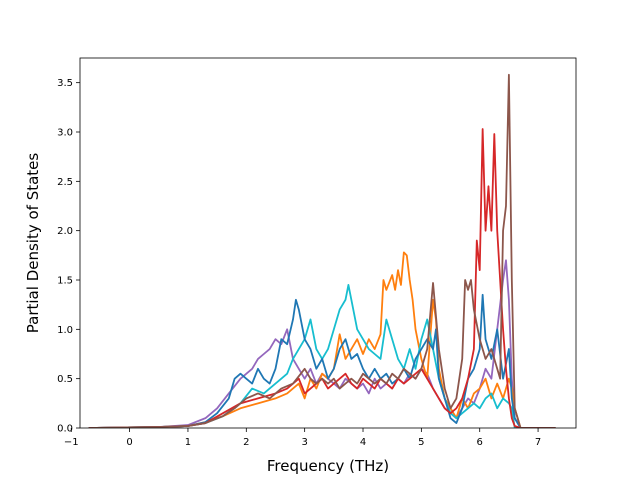 The width and height of the screenshot is (640, 480). I want to click on x-tick-label: 5, so click(421, 442).